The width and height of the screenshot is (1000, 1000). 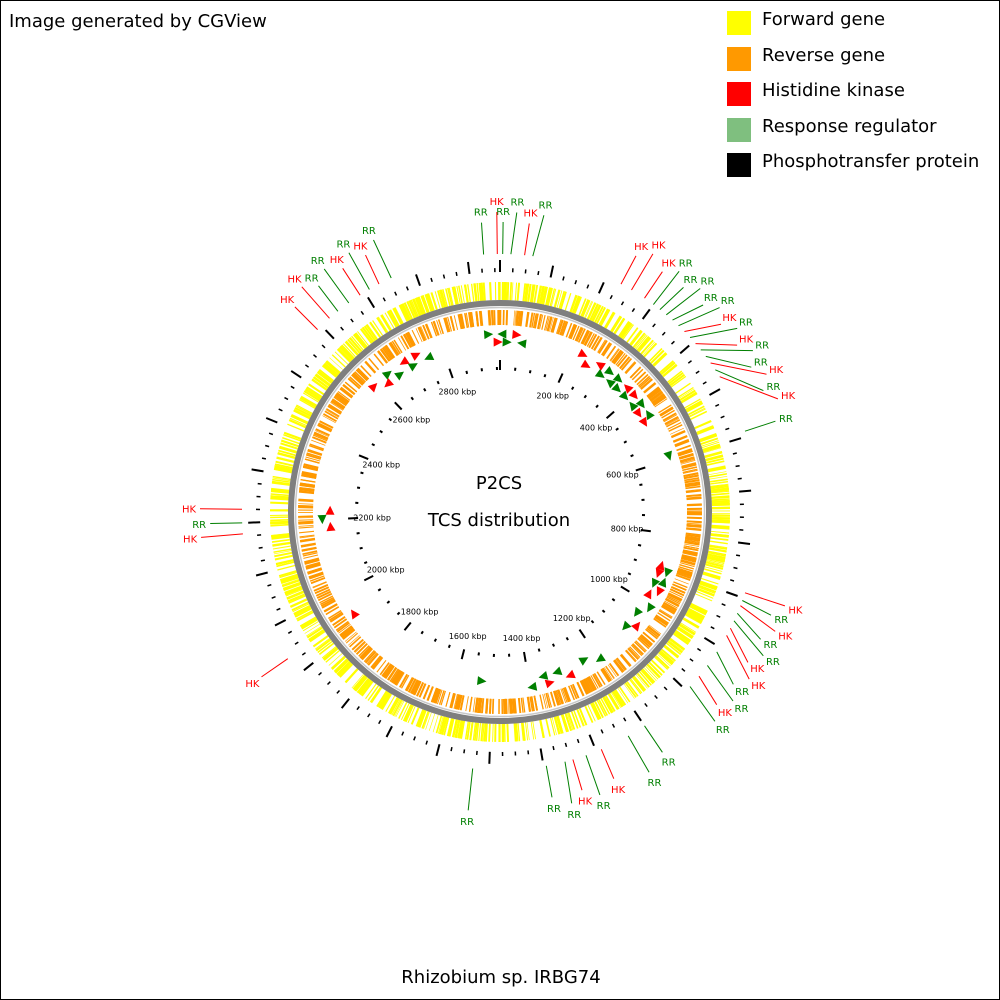 I want to click on center-title: P2CS, so click(x=499, y=483).